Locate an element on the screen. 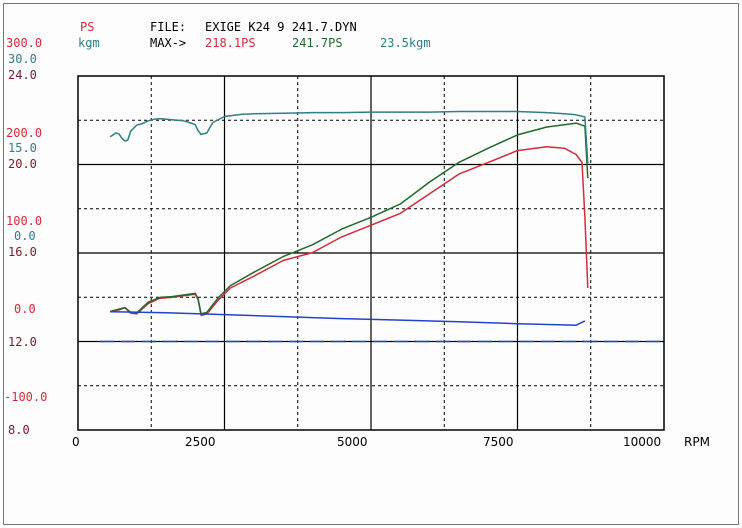  dark-label-8: 8.0 is located at coordinates (19, 430).